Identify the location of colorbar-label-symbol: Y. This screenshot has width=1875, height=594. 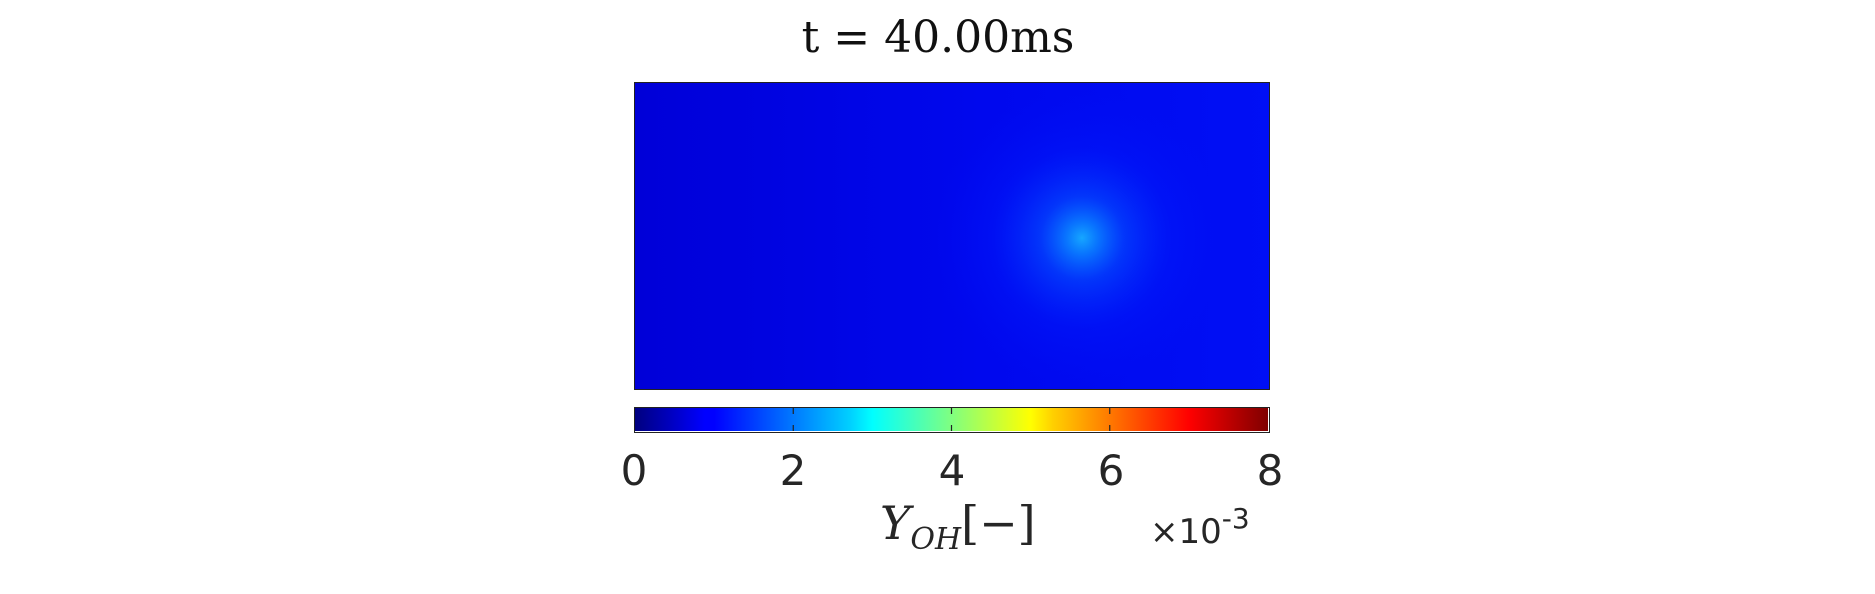
(895, 523).